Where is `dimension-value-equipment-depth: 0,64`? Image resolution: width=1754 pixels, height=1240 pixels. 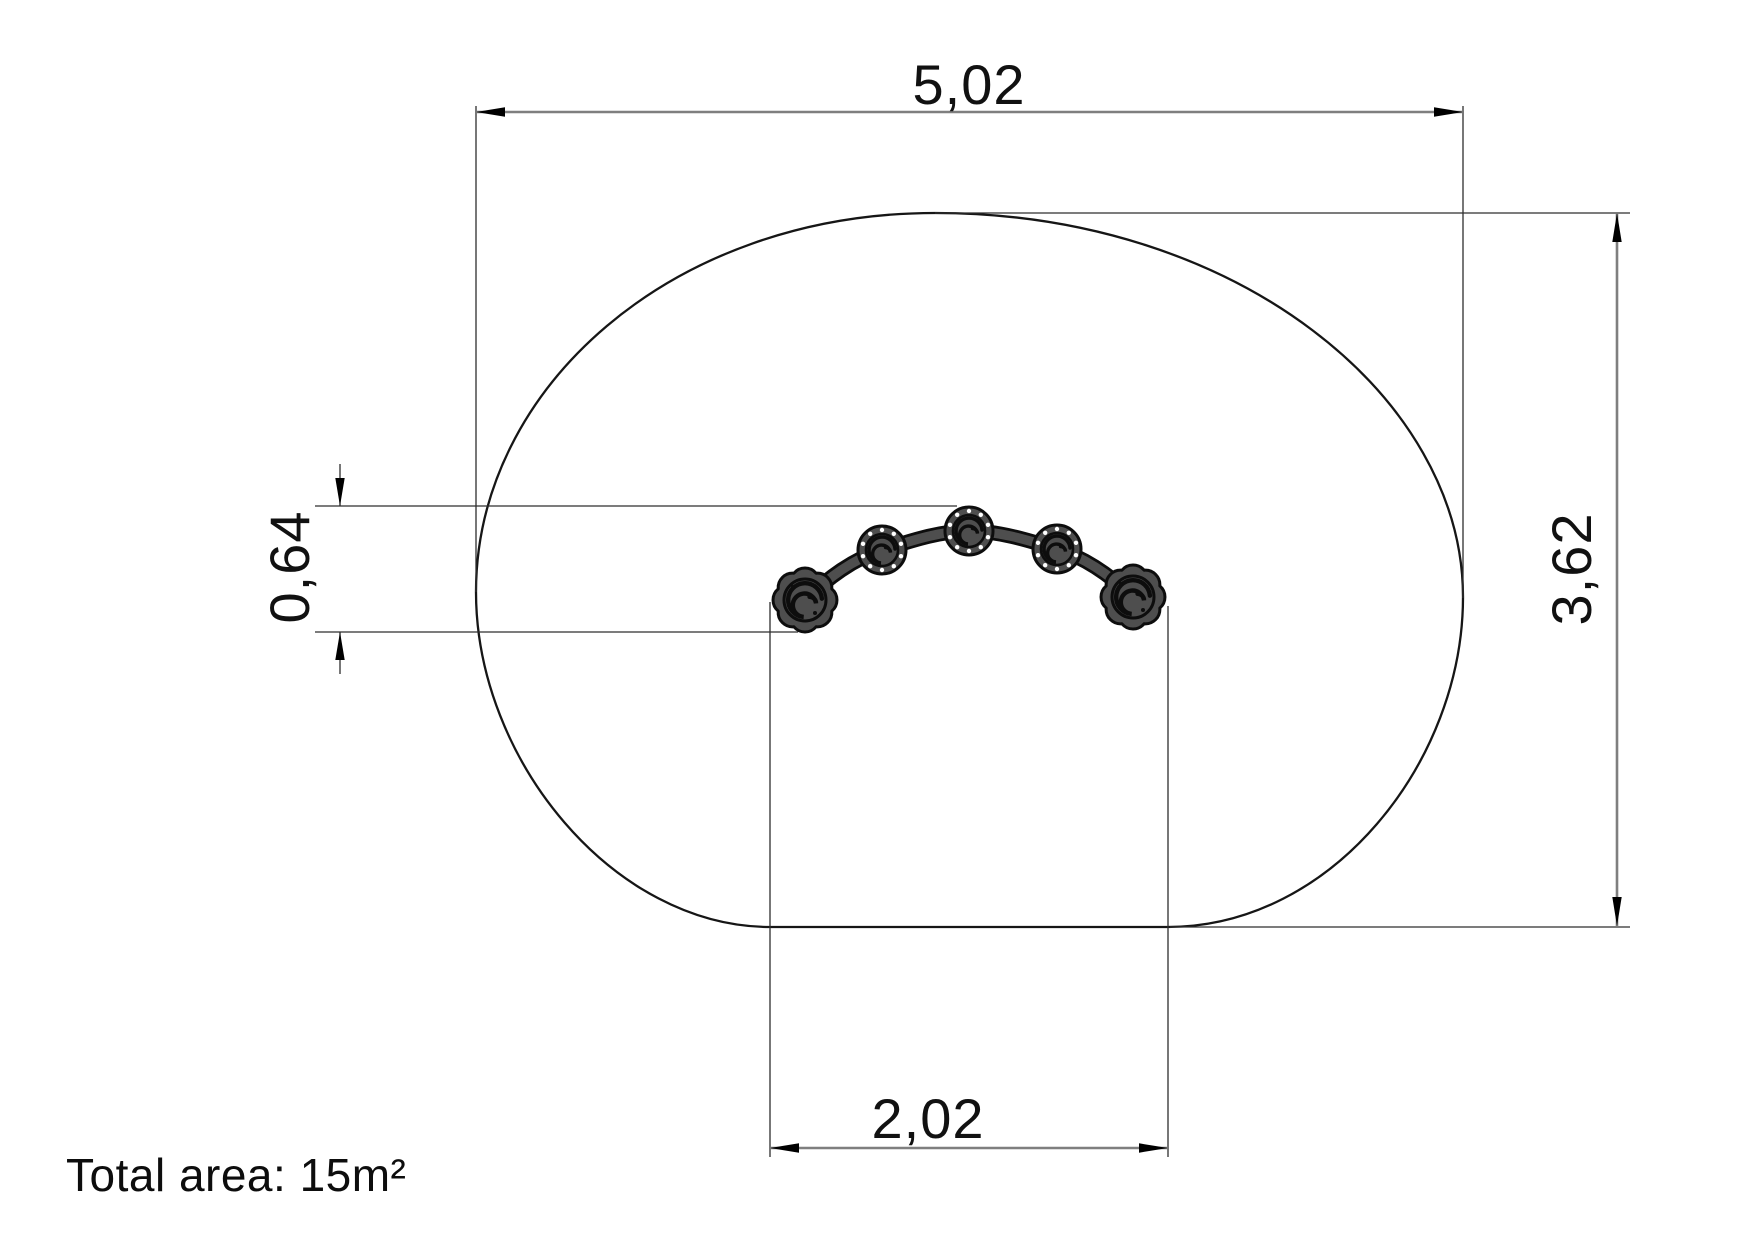 dimension-value-equipment-depth: 0,64 is located at coordinates (289, 567).